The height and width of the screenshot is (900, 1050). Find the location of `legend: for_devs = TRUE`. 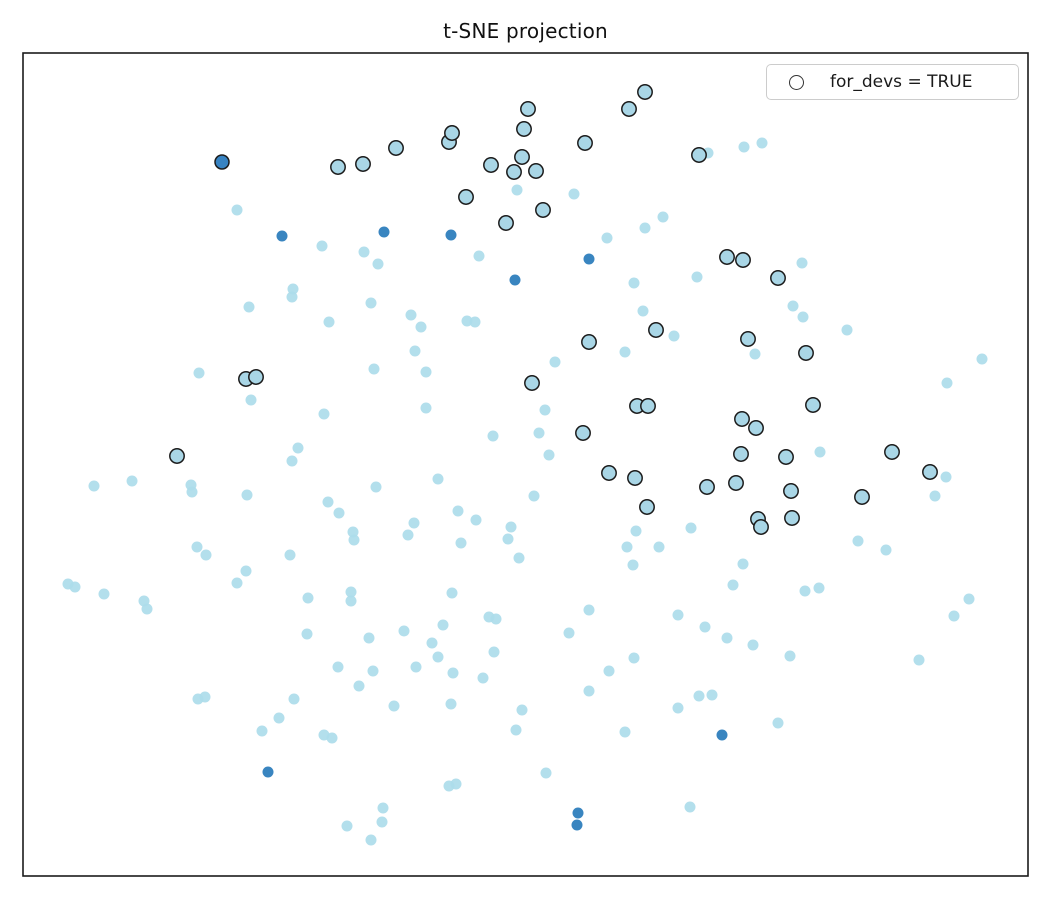

legend: for_devs = TRUE is located at coordinates (892, 82).